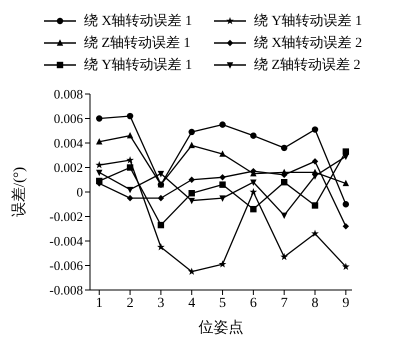  What do you see at coordinates (68, 94) in the screenshot?
I see `y-tick-label: 0.008` at bounding box center [68, 94].